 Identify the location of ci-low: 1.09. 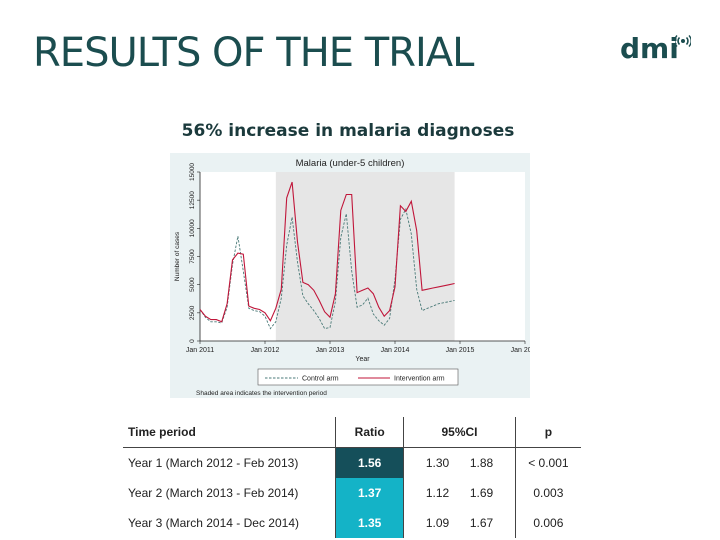
(437, 523).